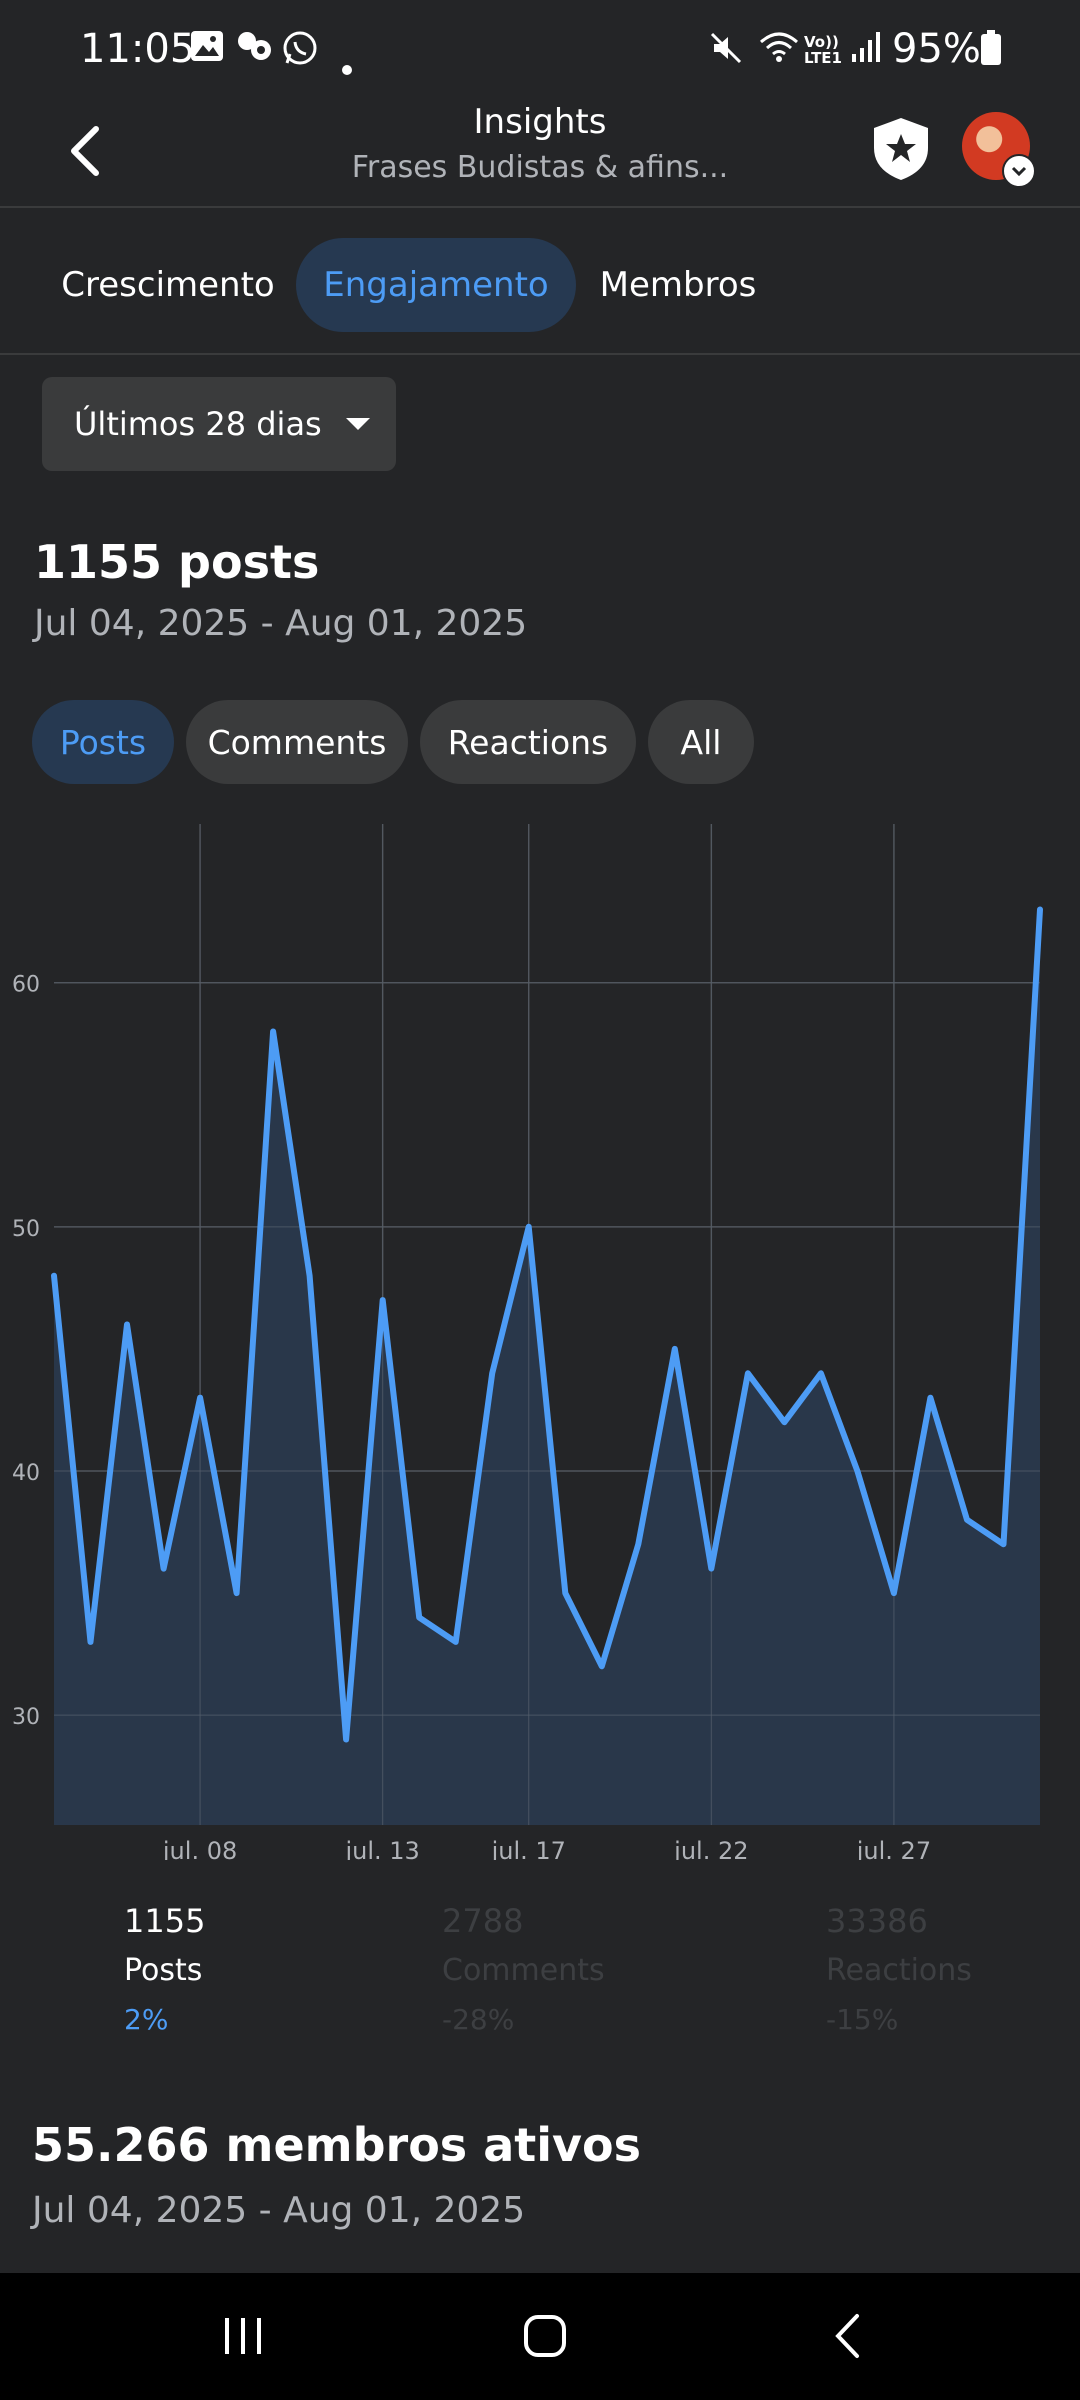 This screenshot has height=2400, width=1080. What do you see at coordinates (779, 51) in the screenshot?
I see `wifi-icon` at bounding box center [779, 51].